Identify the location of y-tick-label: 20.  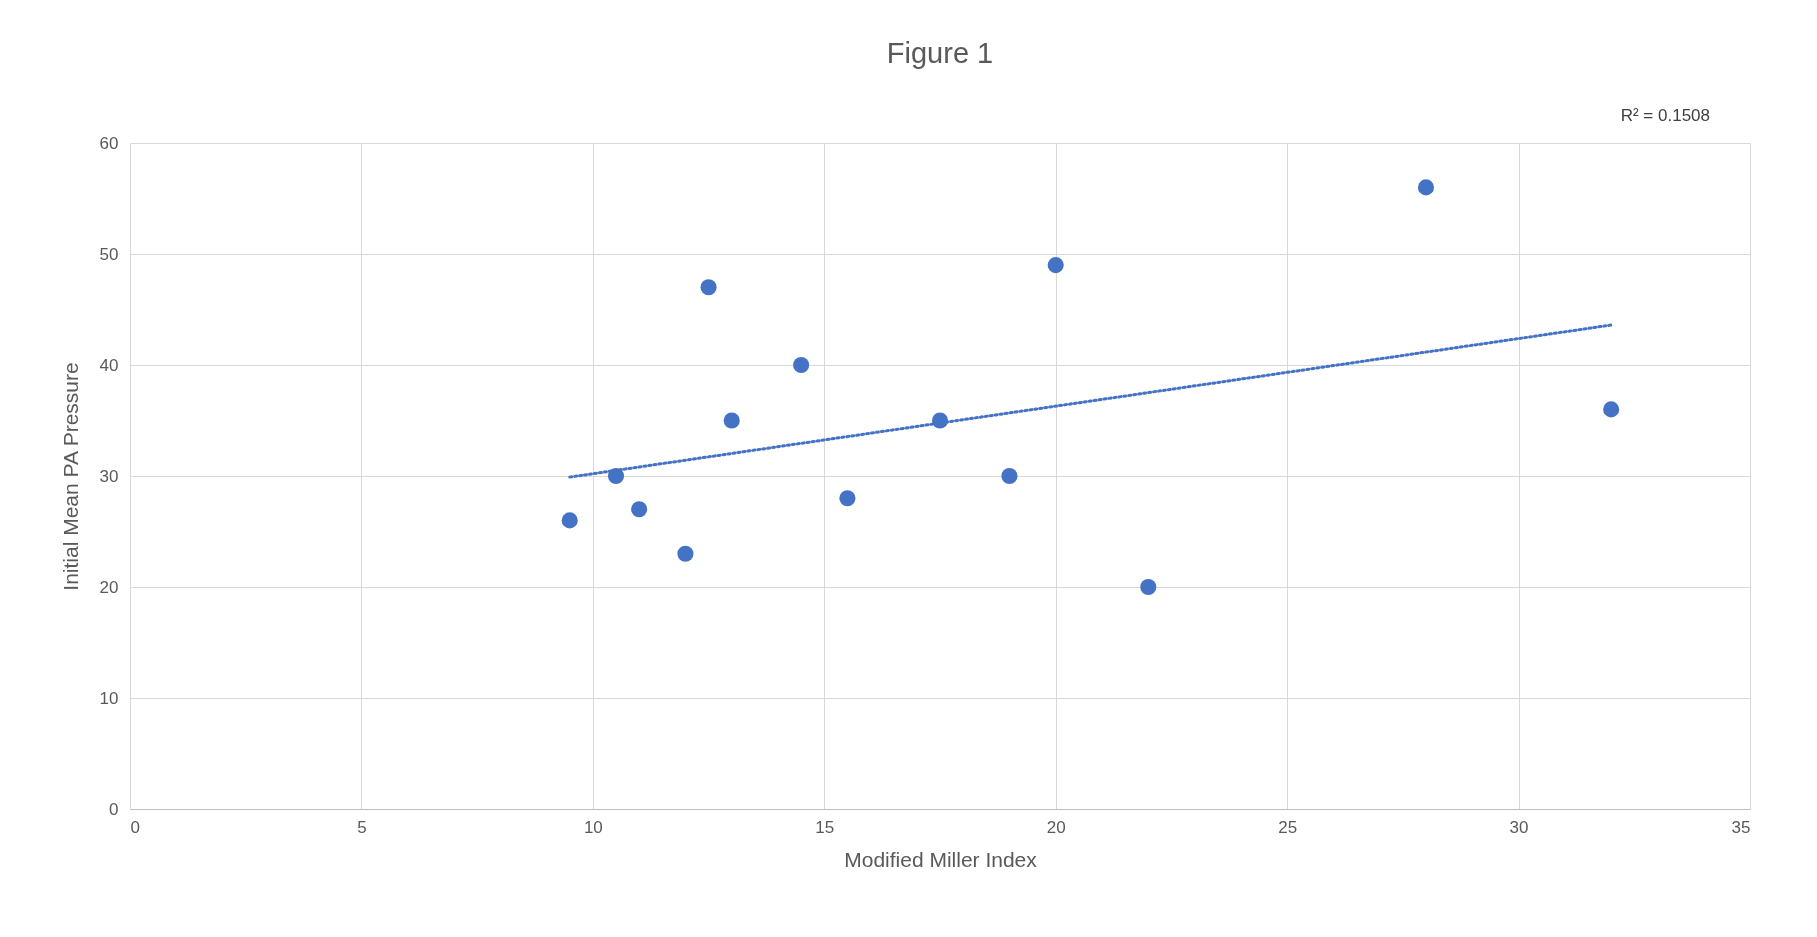
(109, 587).